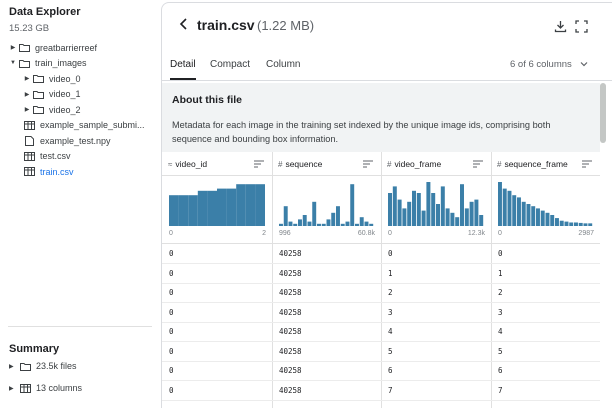  Describe the element at coordinates (381, 243) in the screenshot. I see `histogram-divider` at that location.